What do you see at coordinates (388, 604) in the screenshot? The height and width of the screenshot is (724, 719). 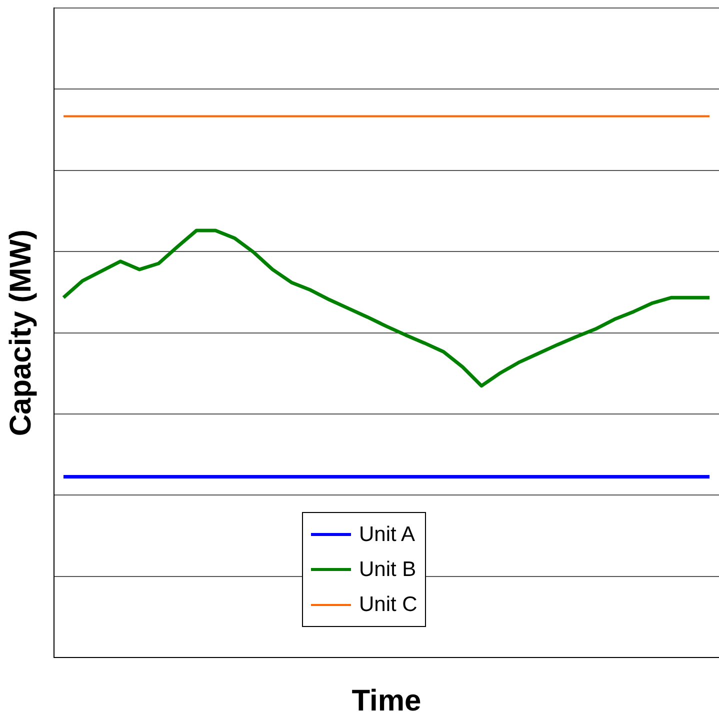 I see `legend-label: Unit C` at bounding box center [388, 604].